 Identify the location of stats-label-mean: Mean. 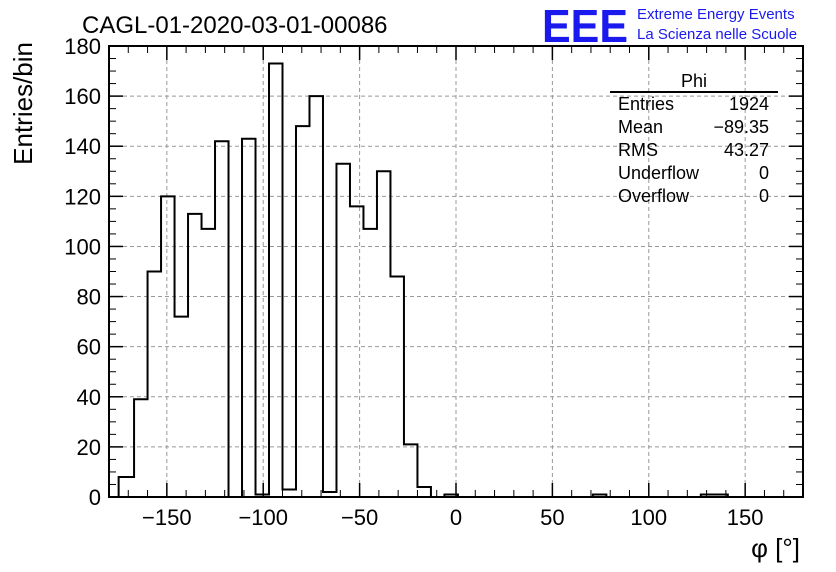
(640, 127).